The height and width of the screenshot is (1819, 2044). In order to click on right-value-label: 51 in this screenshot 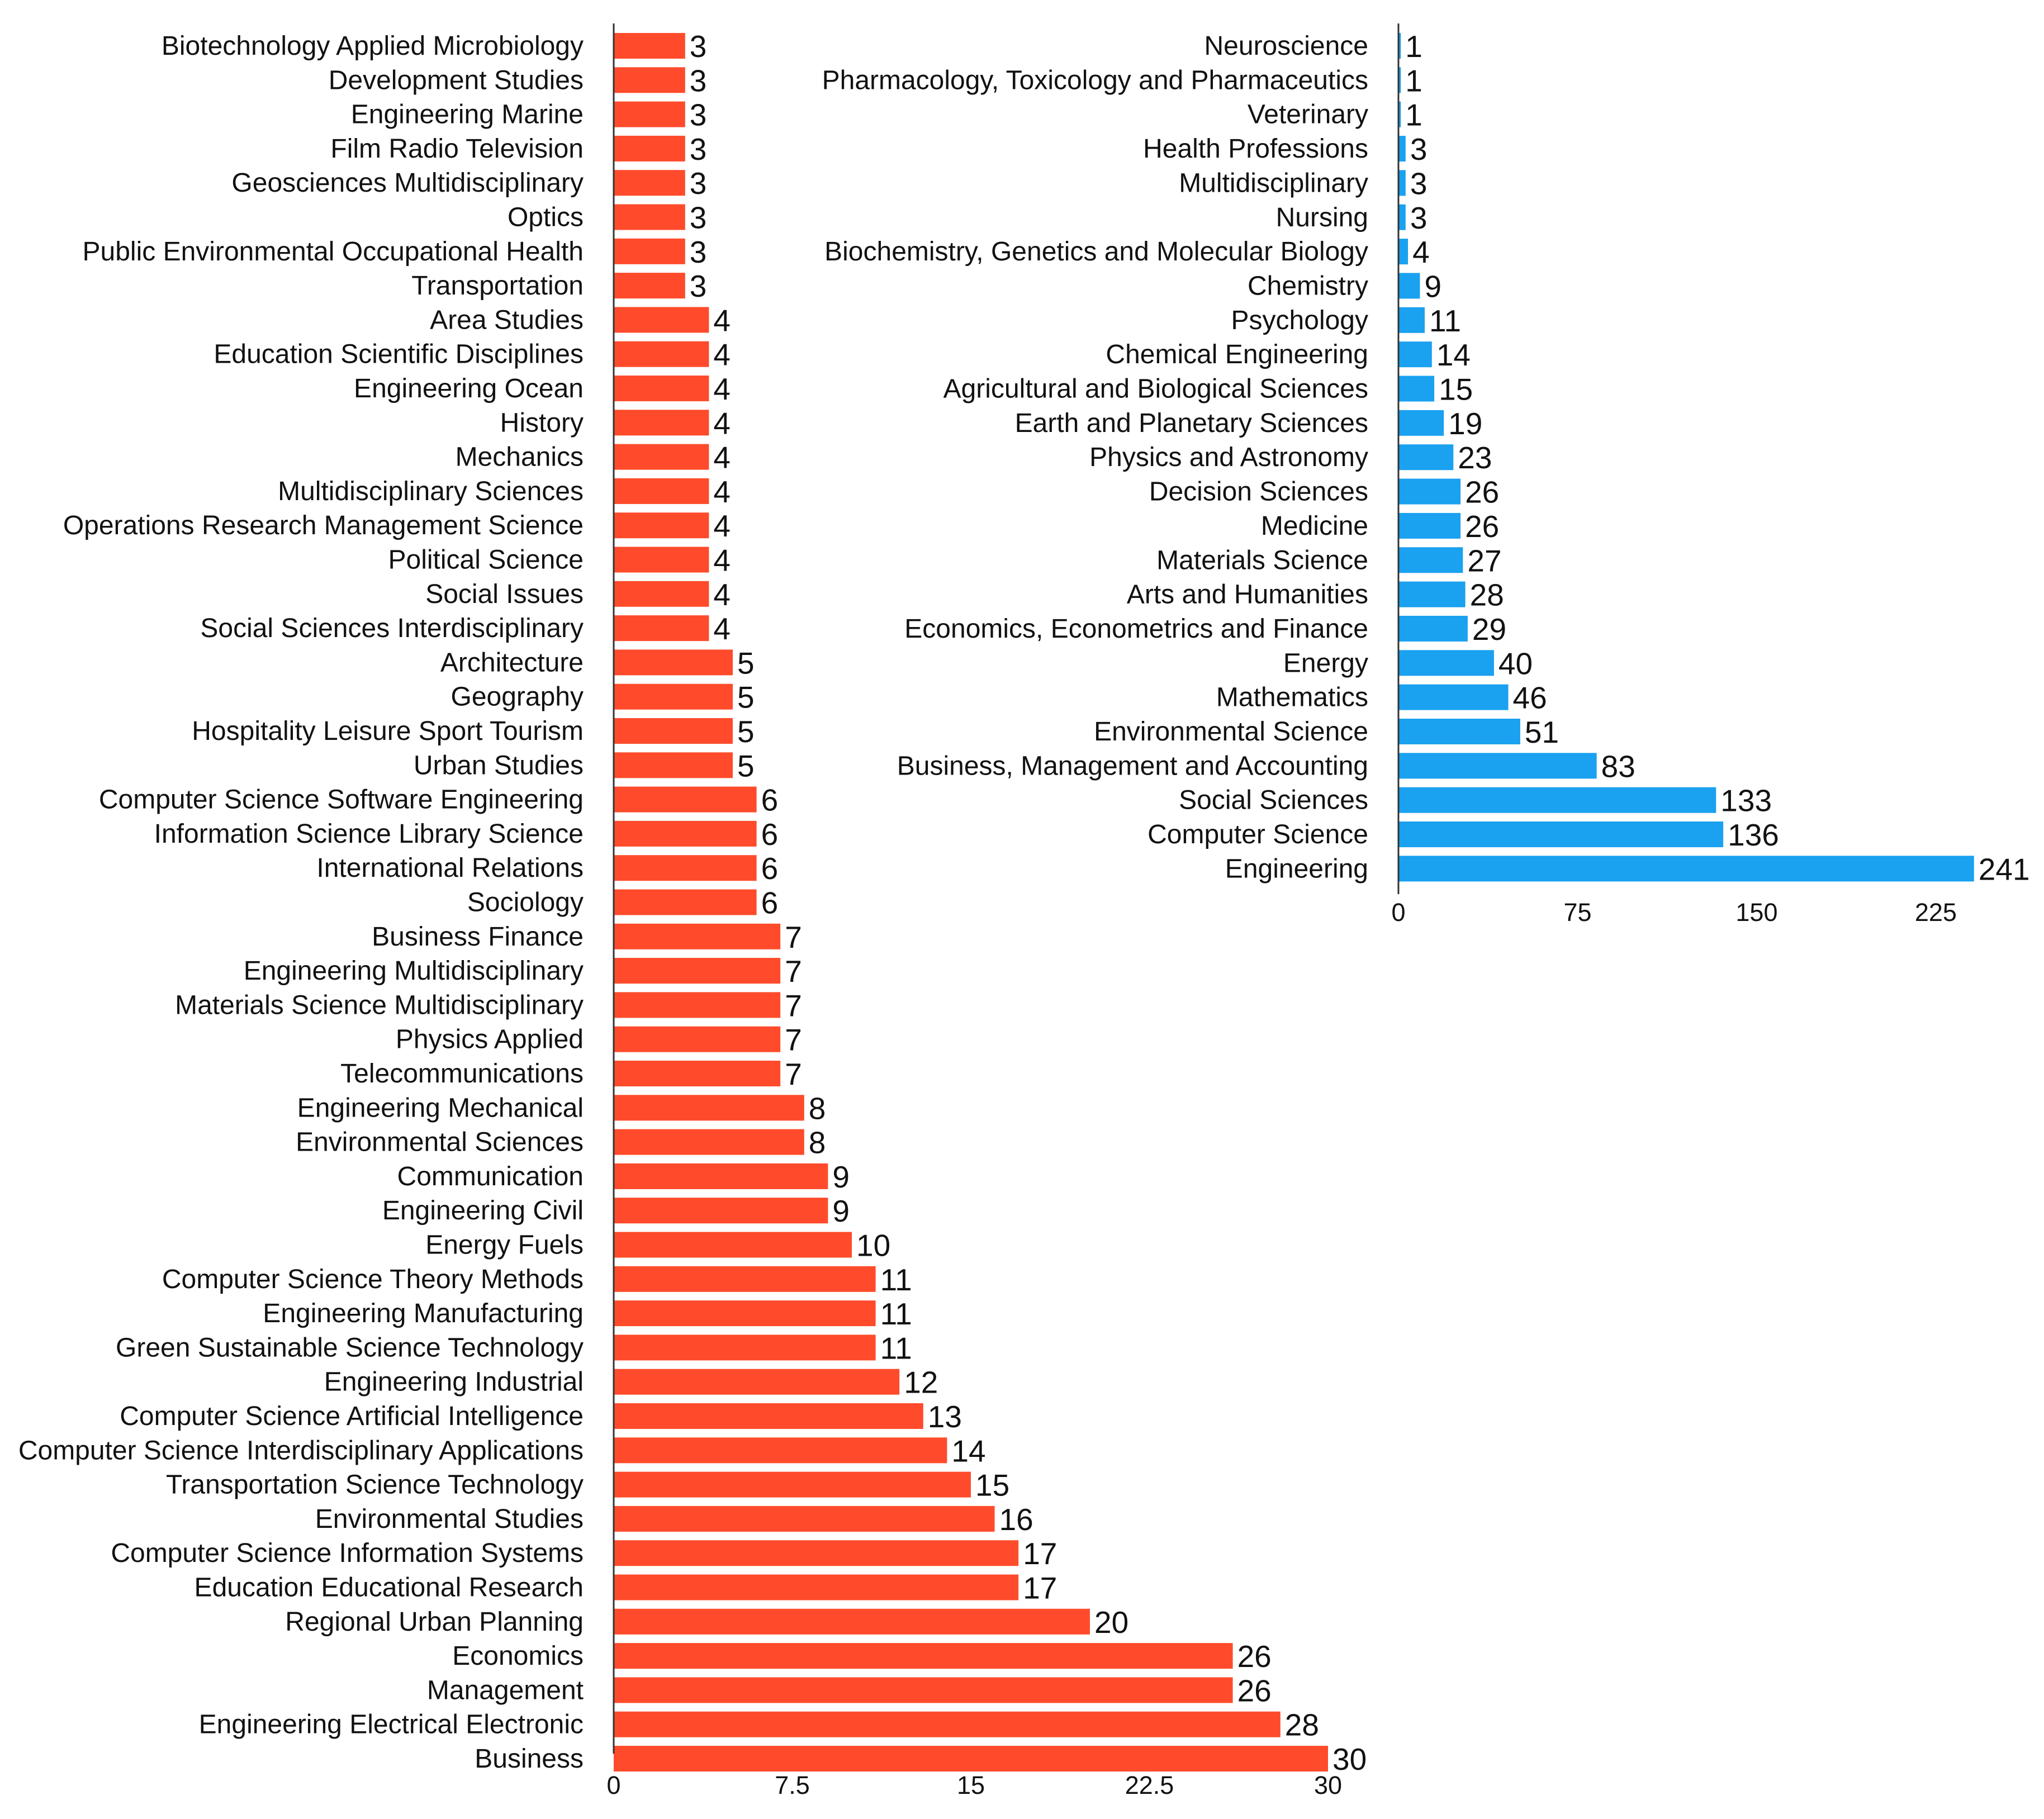, I will do `click(1542, 732)`.